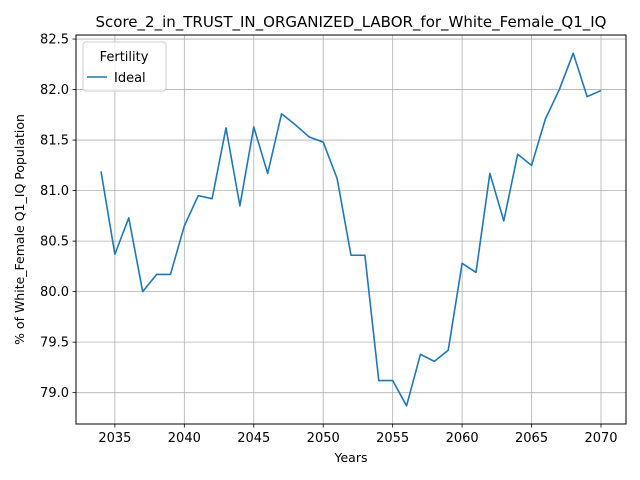  I want to click on y-tick-label: 80.0, so click(54, 292).